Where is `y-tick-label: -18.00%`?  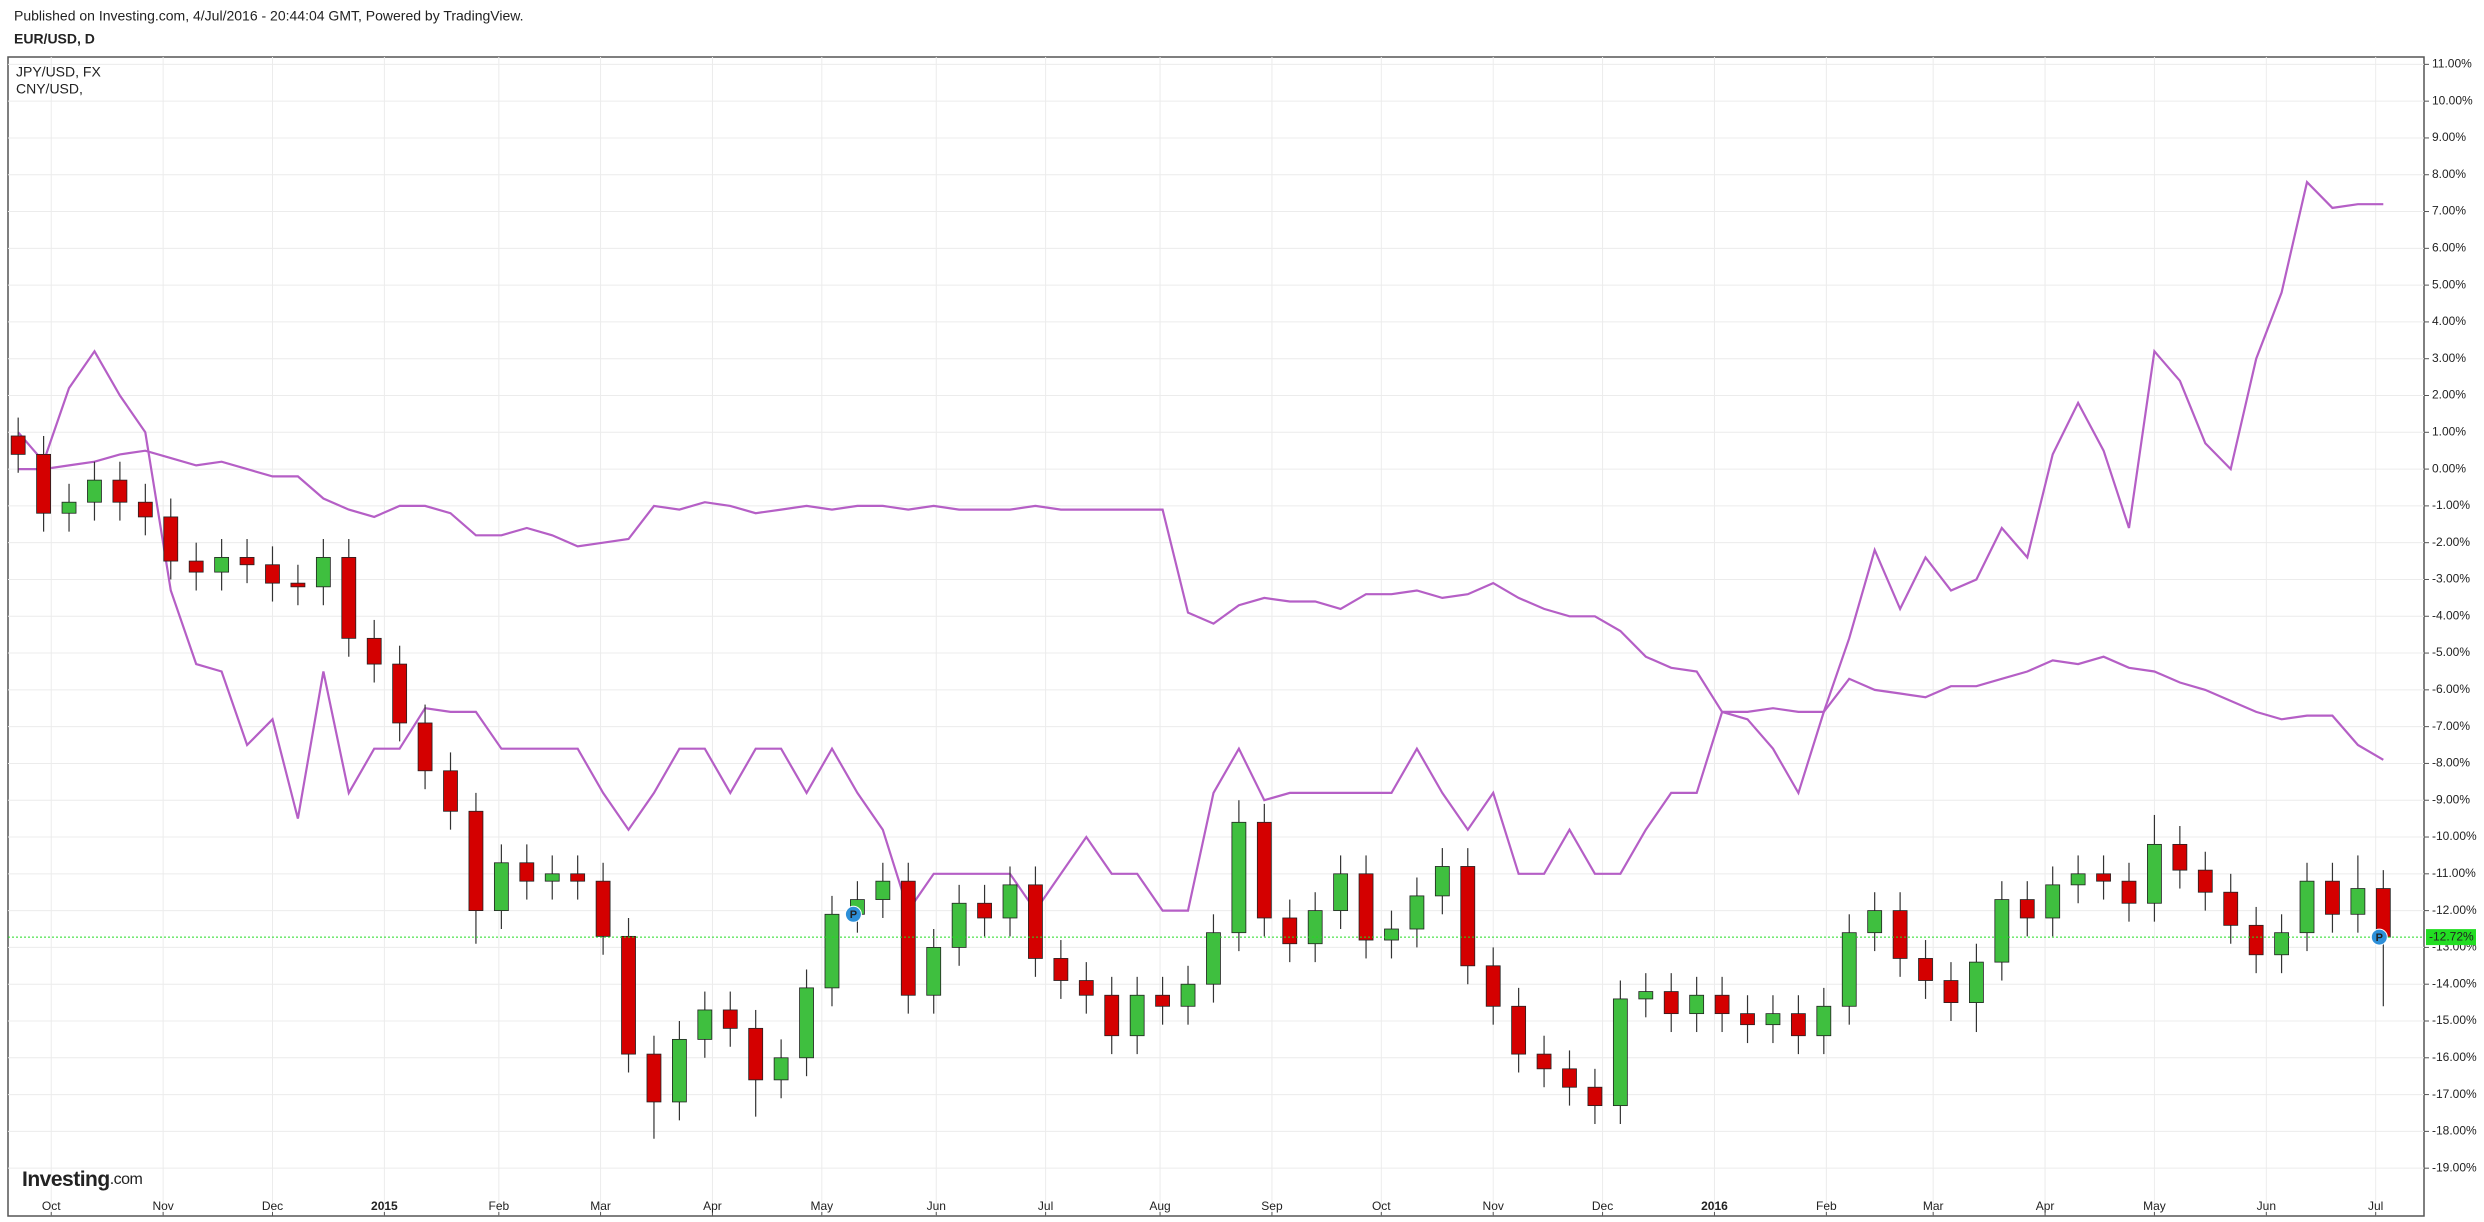
y-tick-label: -18.00% is located at coordinates (2454, 1131).